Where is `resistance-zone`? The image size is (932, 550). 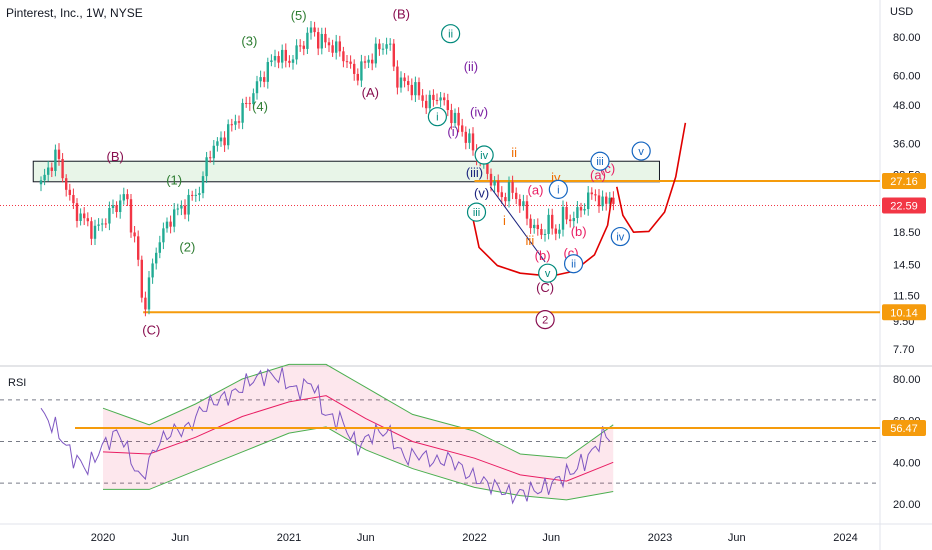
resistance-zone is located at coordinates (346, 171).